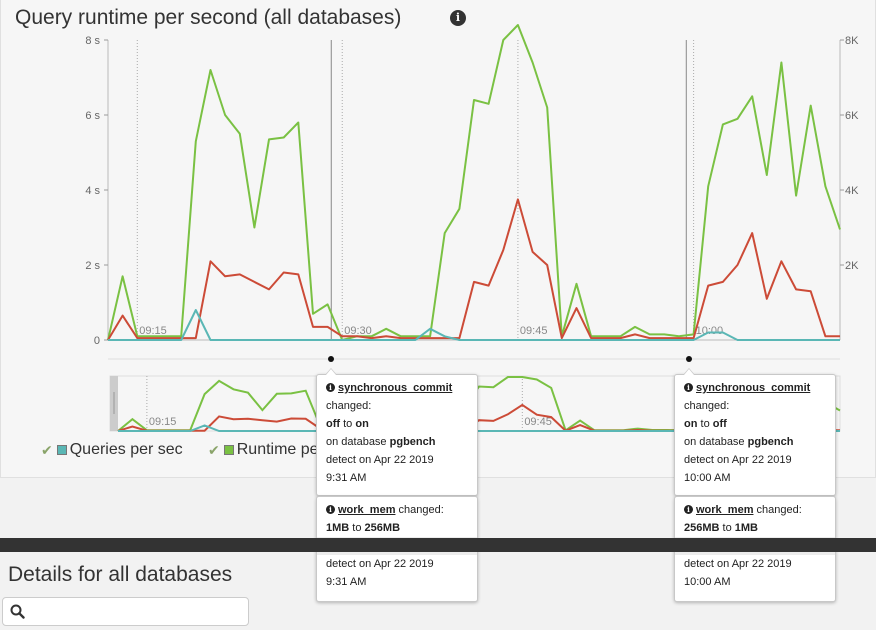 This screenshot has width=876, height=630. What do you see at coordinates (92, 41) in the screenshot?
I see `y-tick-label: 8 s` at bounding box center [92, 41].